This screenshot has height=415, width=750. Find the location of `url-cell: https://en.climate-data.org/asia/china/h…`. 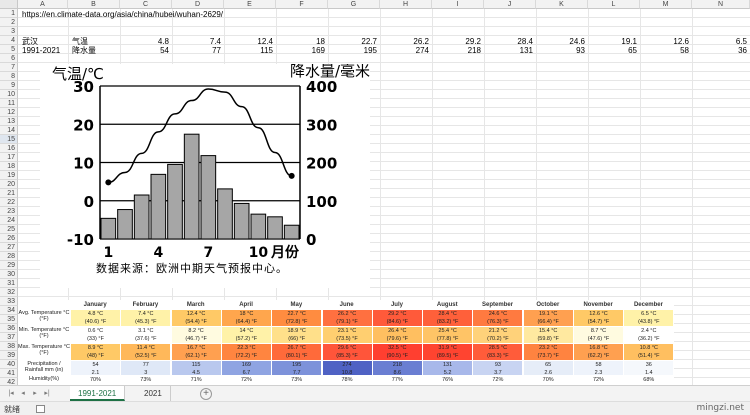

url-cell: https://en.climate-data.org/asia/china/h… is located at coordinates (123, 14).